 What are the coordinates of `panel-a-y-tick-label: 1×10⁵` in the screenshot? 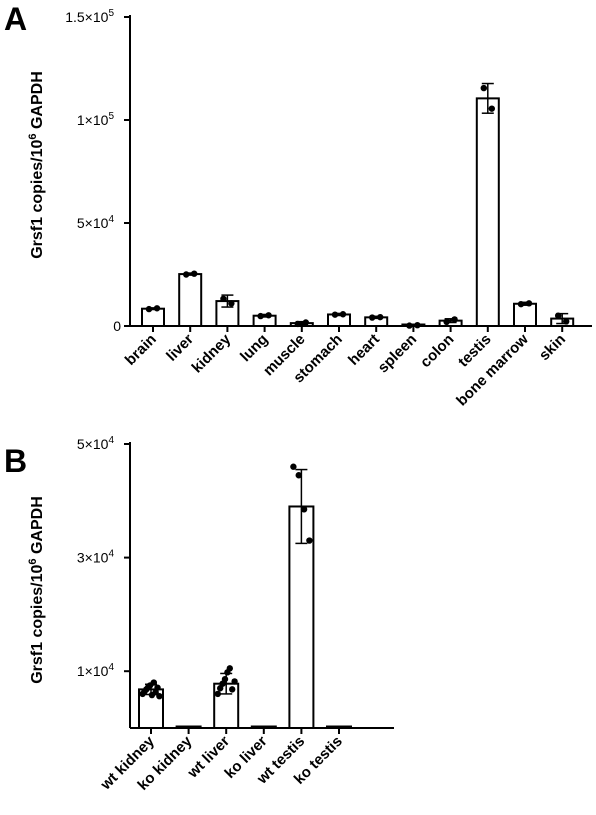 It's located at (96, 119).